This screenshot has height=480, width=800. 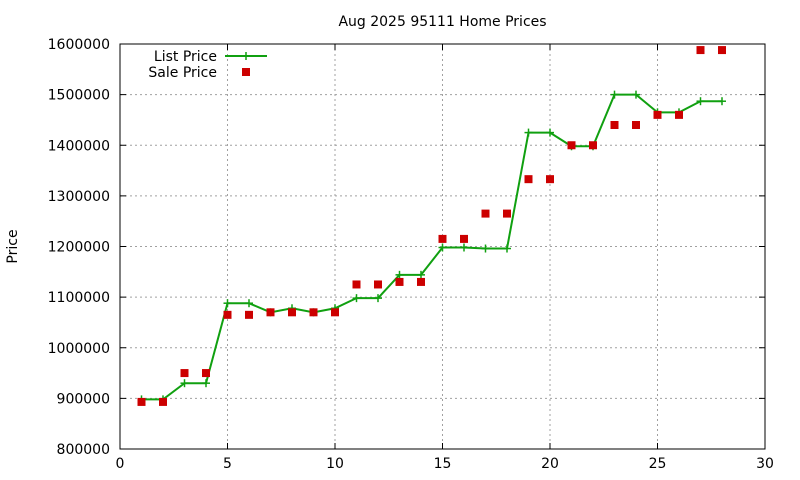 What do you see at coordinates (335, 464) in the screenshot?
I see `x-tick-label: 10` at bounding box center [335, 464].